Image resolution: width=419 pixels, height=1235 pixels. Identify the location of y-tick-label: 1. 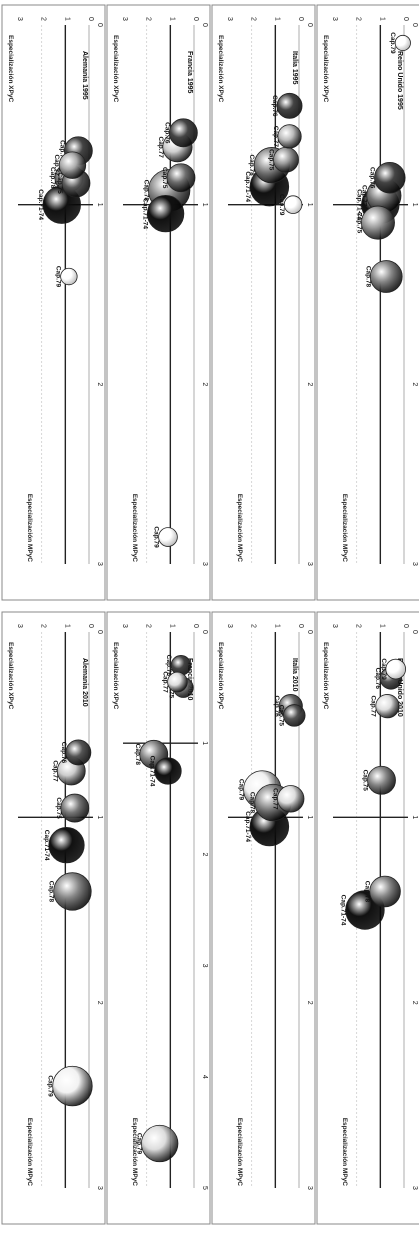
(381, 19).